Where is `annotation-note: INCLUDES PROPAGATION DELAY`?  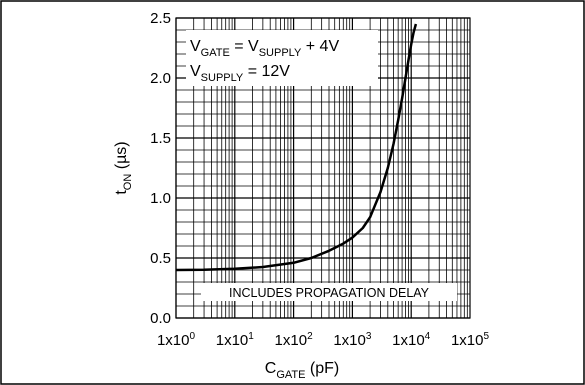
annotation-note: INCLUDES PROPAGATION DELAY is located at coordinates (329, 293).